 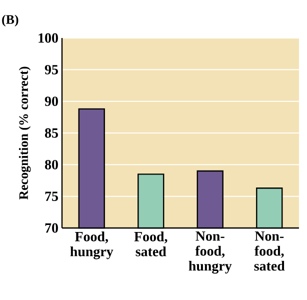 I want to click on x-tick-label: Food, sated, so click(x=151, y=244).